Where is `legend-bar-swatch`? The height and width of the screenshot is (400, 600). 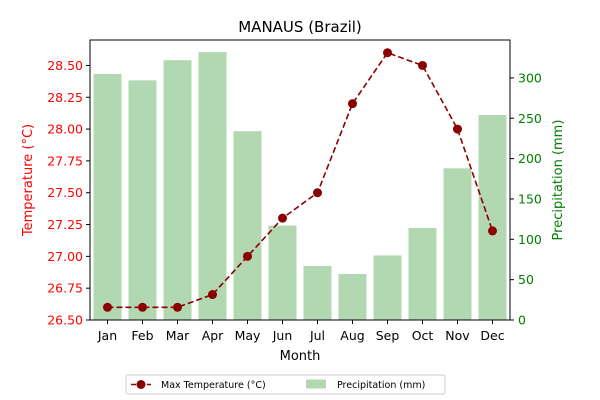
legend-bar-swatch is located at coordinates (316, 384).